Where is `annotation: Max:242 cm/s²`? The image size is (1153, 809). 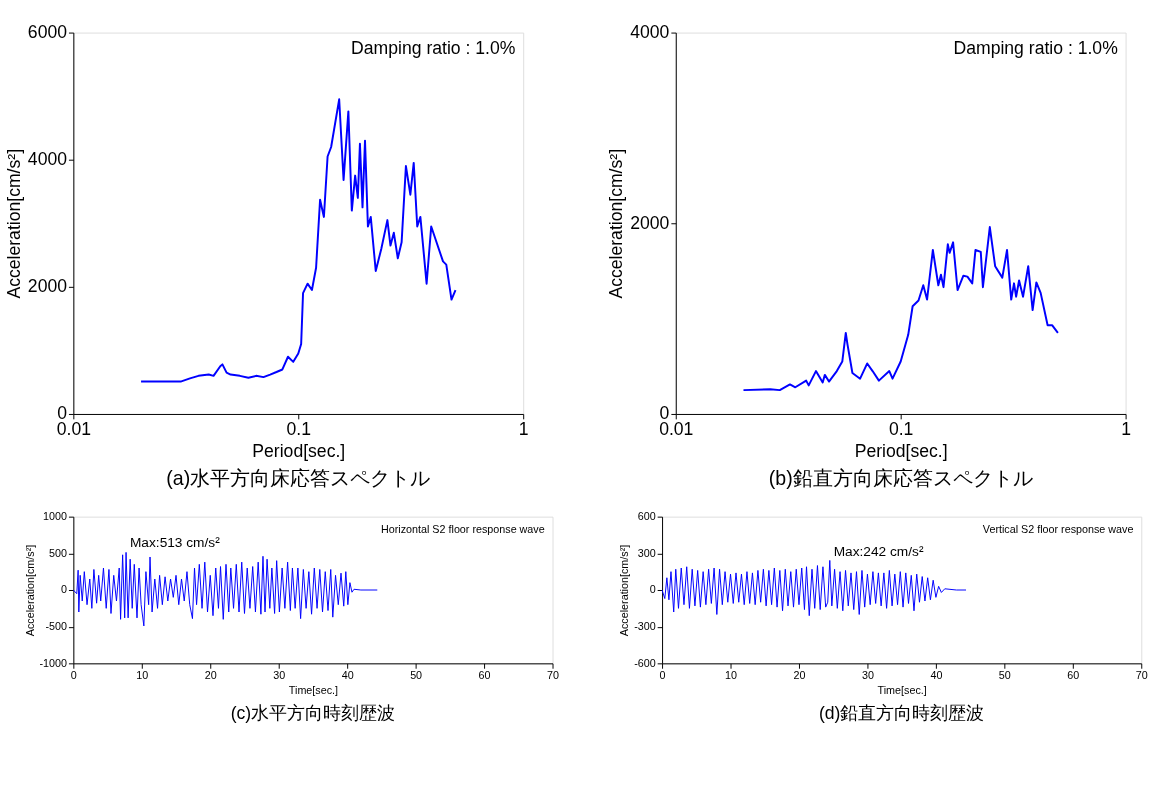
annotation: Max:242 cm/s² is located at coordinates (878, 551).